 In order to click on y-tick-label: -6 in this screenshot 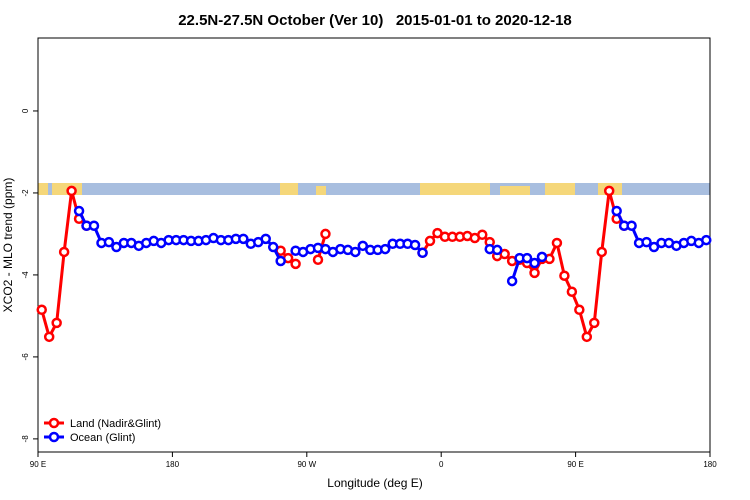, I will do `click(25, 357)`.